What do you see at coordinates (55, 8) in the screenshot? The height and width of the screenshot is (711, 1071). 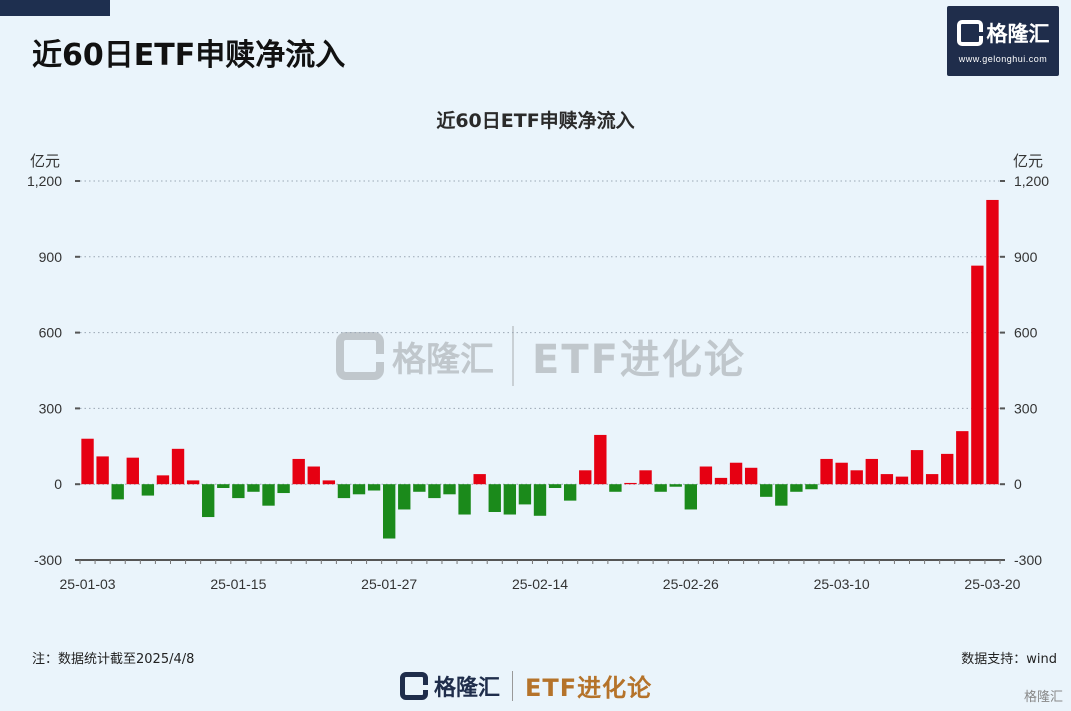 I see `top-accent-bar` at bounding box center [55, 8].